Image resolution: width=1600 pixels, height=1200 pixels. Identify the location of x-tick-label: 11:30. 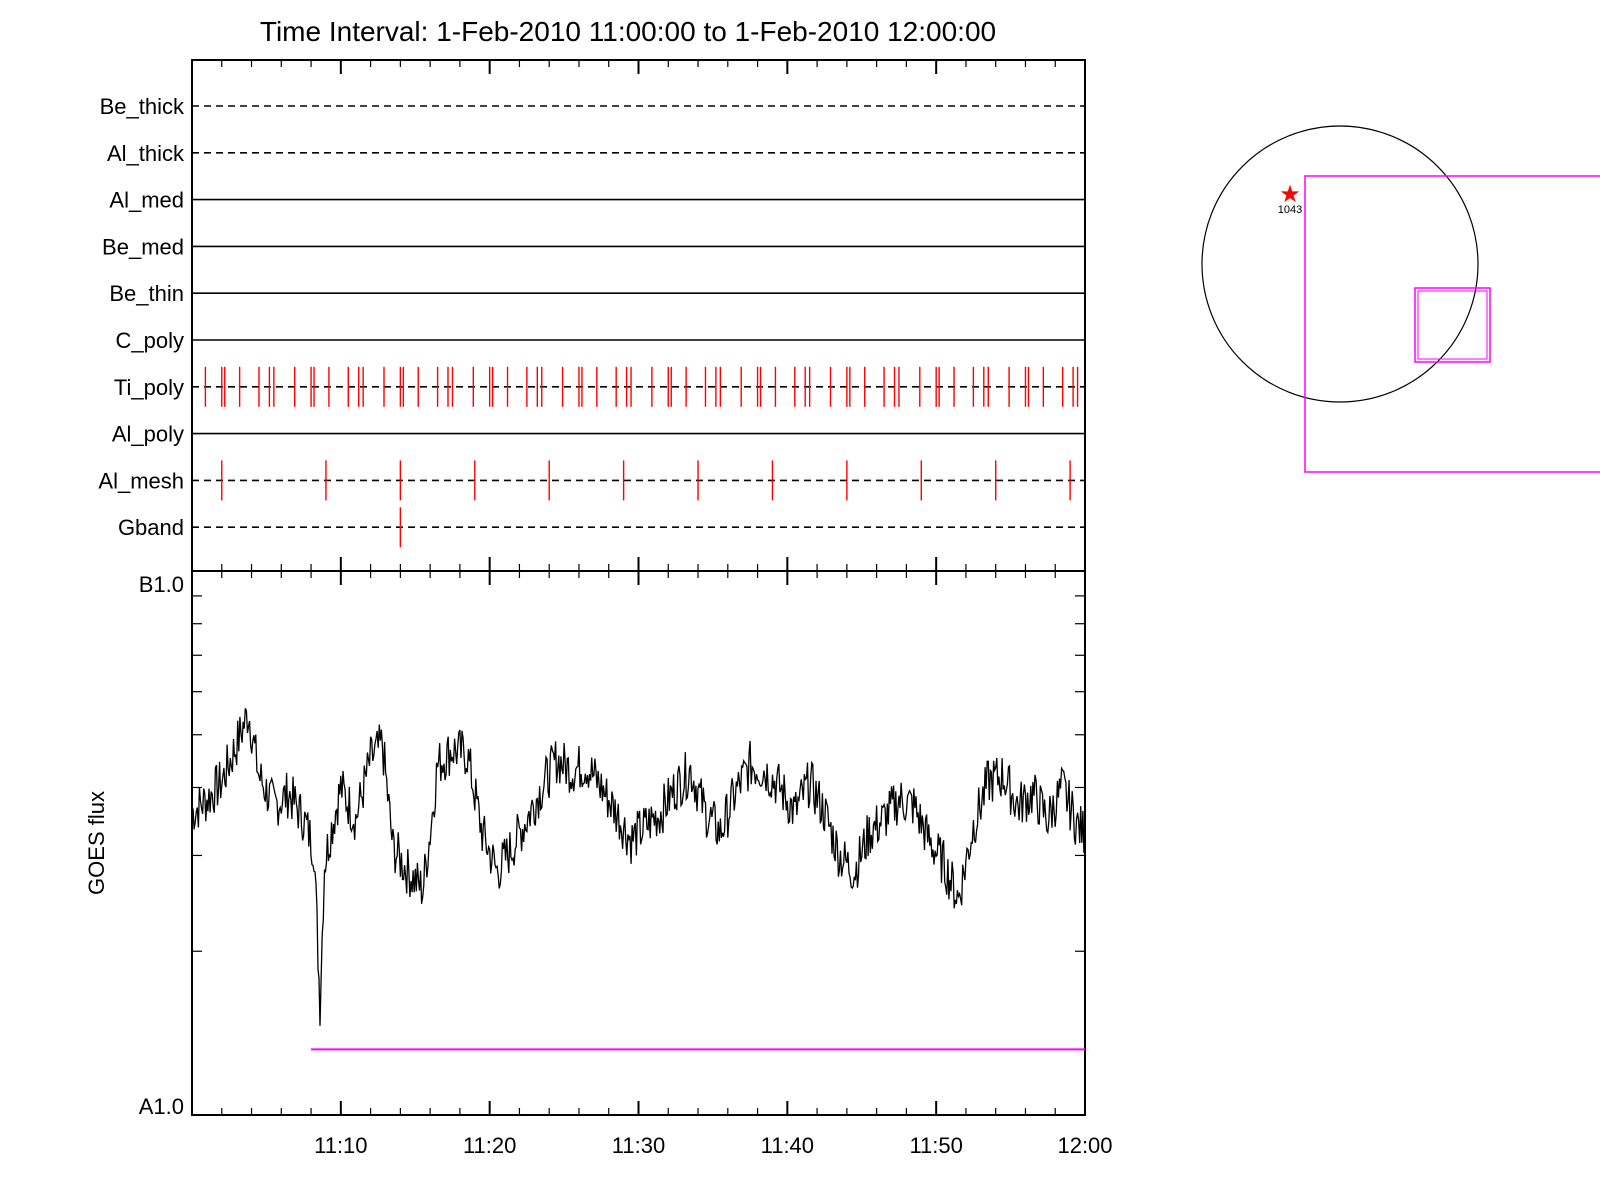
(638, 1145).